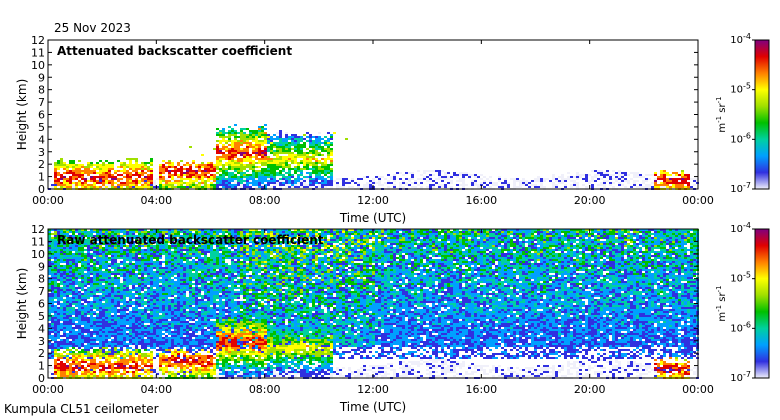  I want to click on date-label: 25 Nov 2023, so click(92, 28).